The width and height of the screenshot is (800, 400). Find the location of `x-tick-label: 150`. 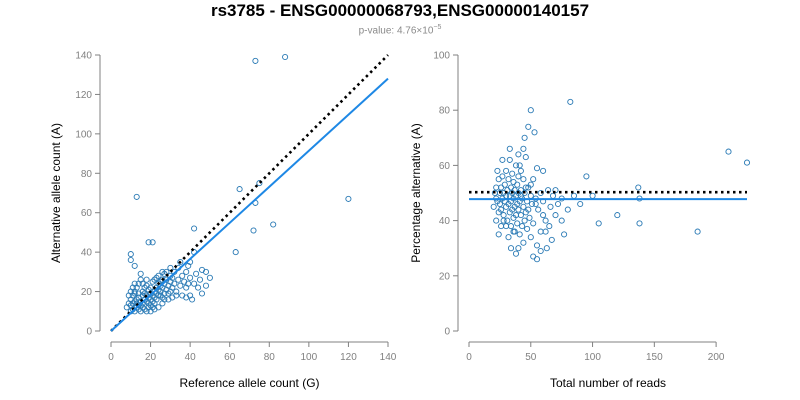

x-tick-label: 150 is located at coordinates (654, 357).